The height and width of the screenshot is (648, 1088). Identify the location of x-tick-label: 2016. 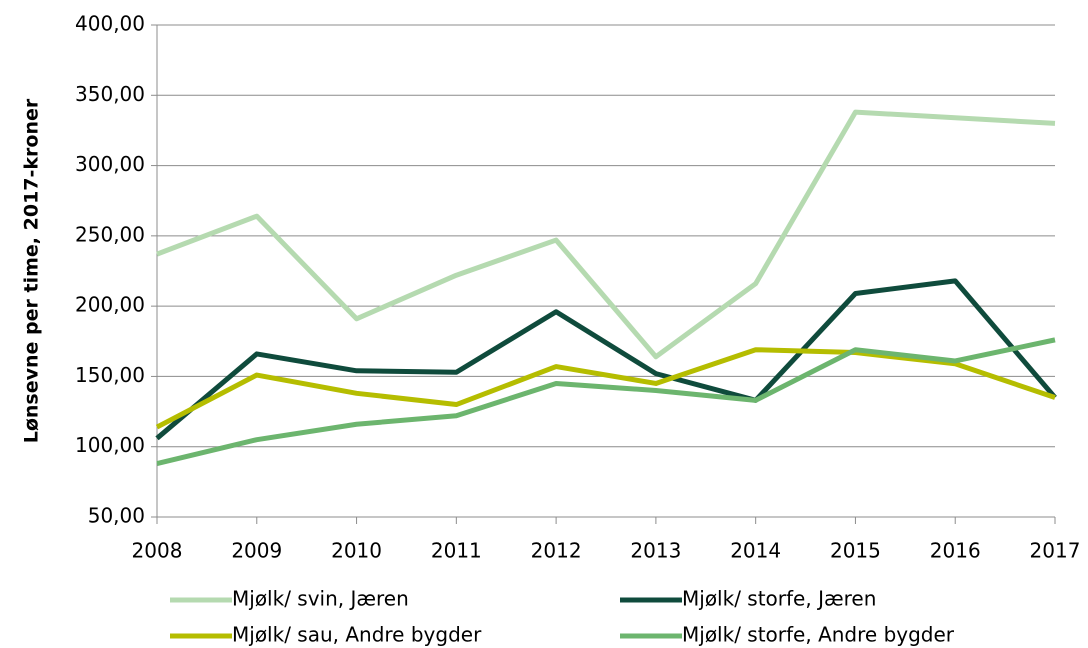
(955, 551).